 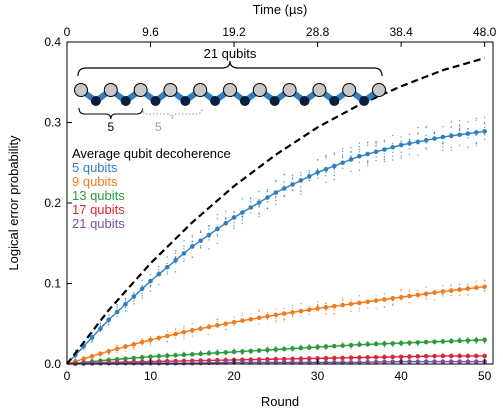 What do you see at coordinates (13, 203) in the screenshot?
I see `y-axis-title: Logical error probability` at bounding box center [13, 203].